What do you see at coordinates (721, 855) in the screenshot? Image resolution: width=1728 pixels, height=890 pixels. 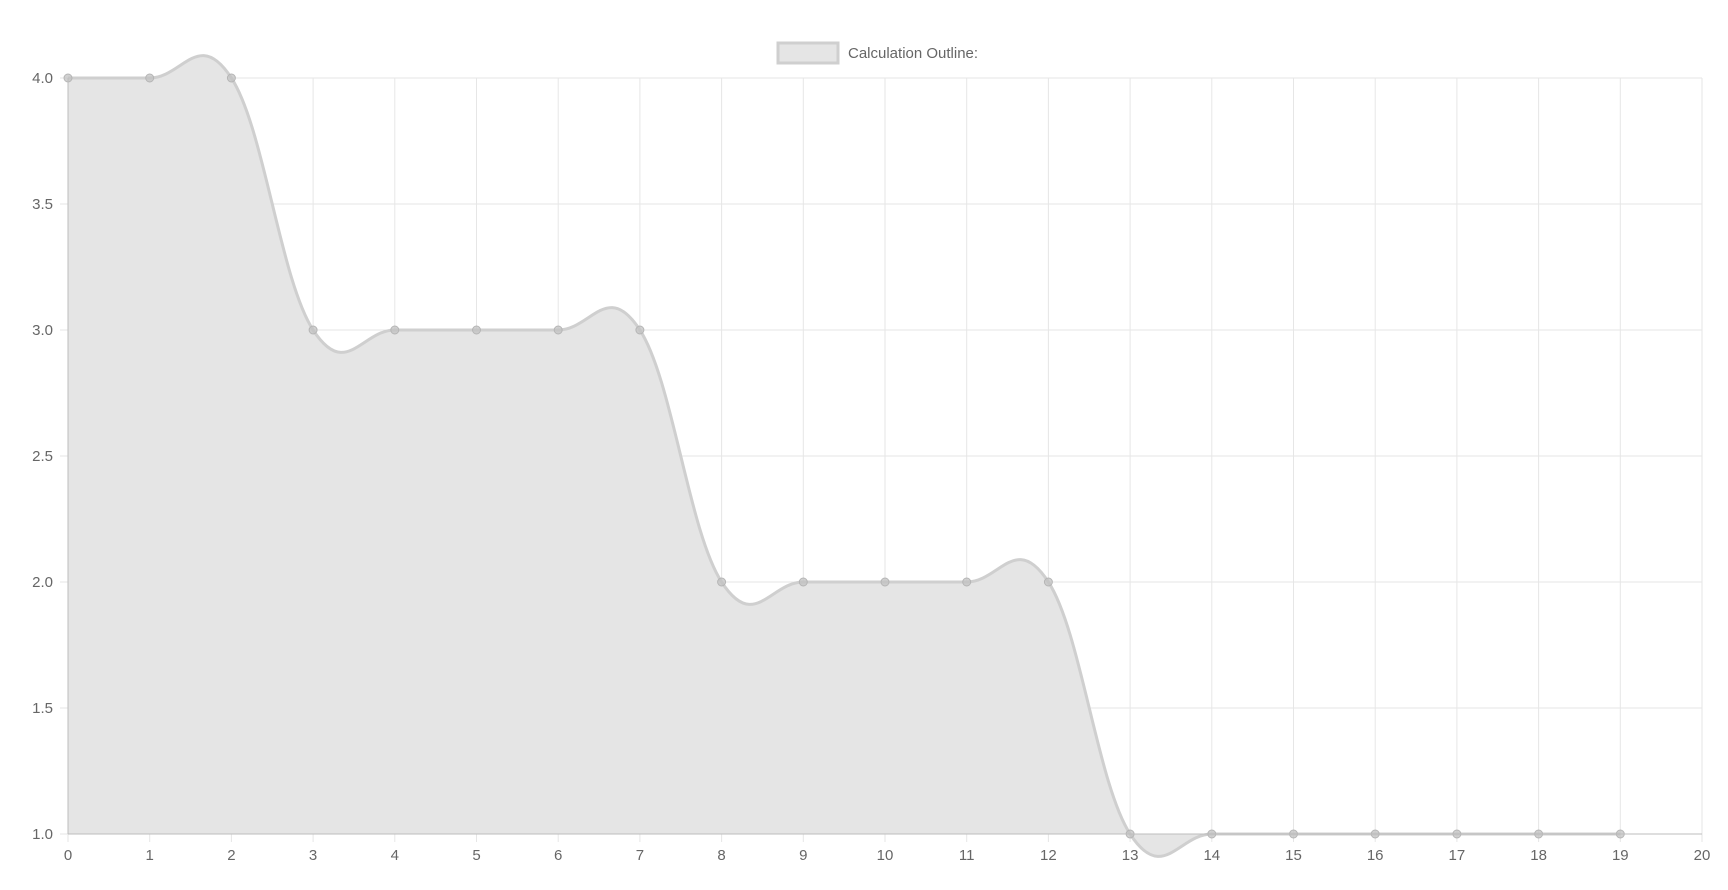 I see `x-tick-label: 8` at bounding box center [721, 855].